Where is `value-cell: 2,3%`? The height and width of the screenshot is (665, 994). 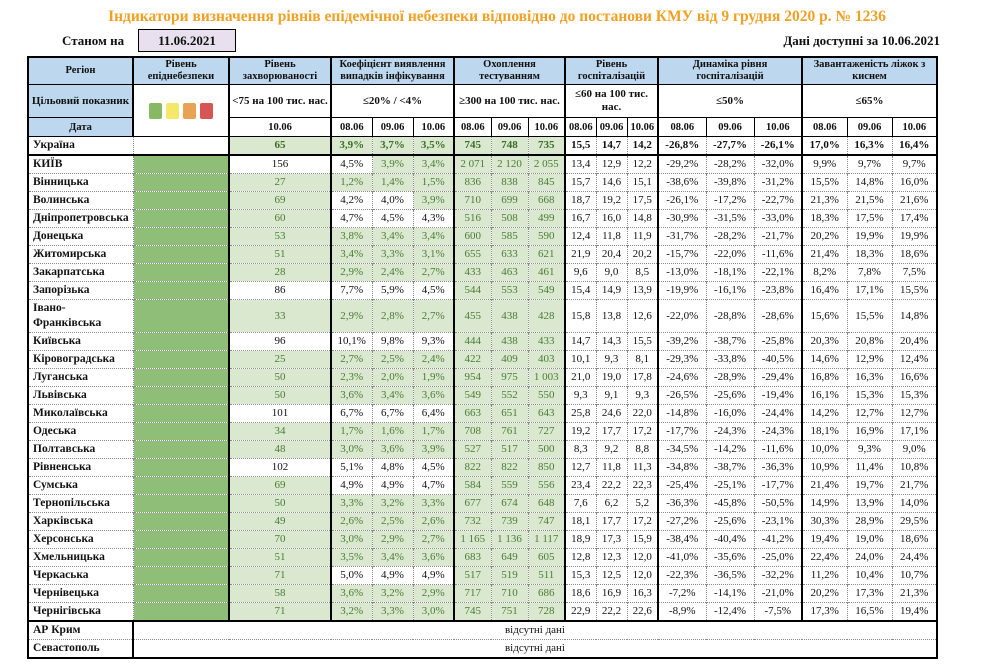
value-cell: 2,3% is located at coordinates (351, 377).